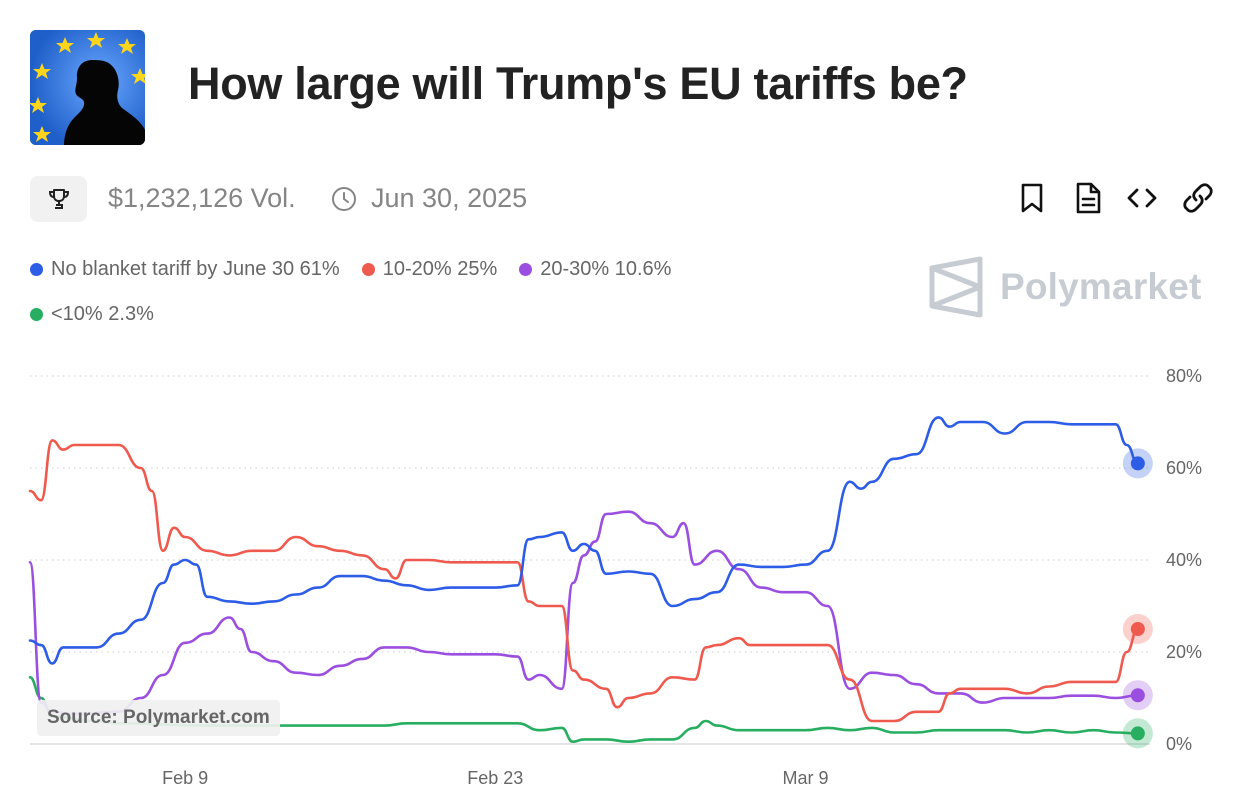  I want to click on y-tick-label: 40%, so click(1184, 560).